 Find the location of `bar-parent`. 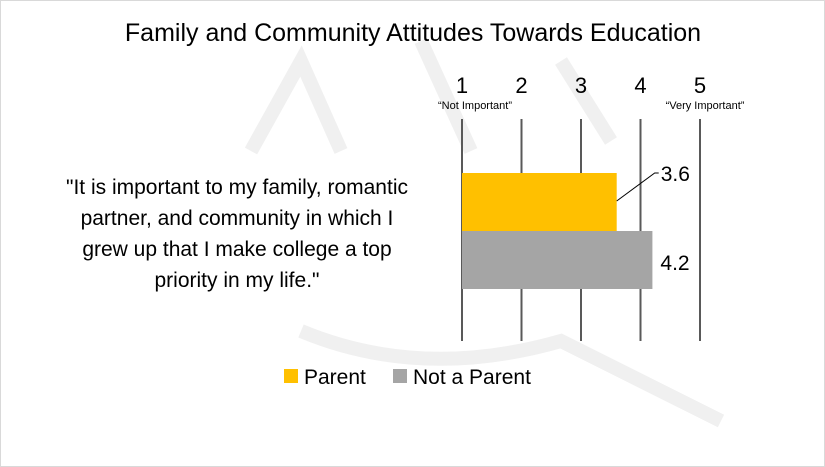

bar-parent is located at coordinates (539, 202).